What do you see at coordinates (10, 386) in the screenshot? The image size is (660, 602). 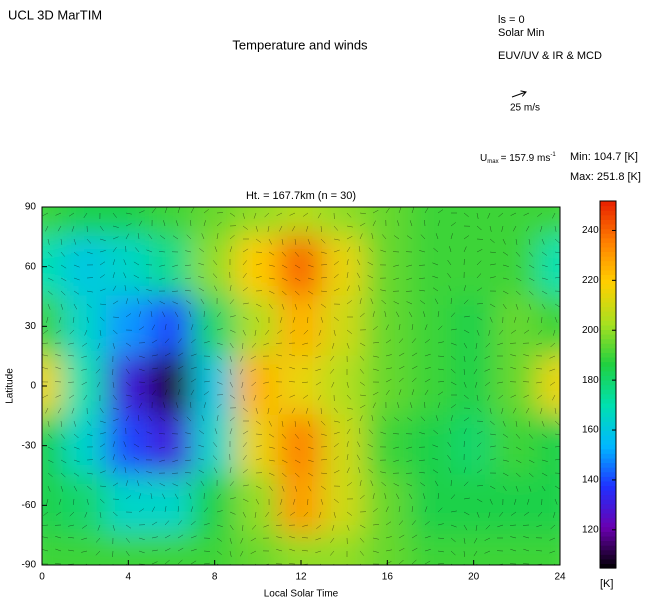 I see `y-axis-label: Latitude` at bounding box center [10, 386].